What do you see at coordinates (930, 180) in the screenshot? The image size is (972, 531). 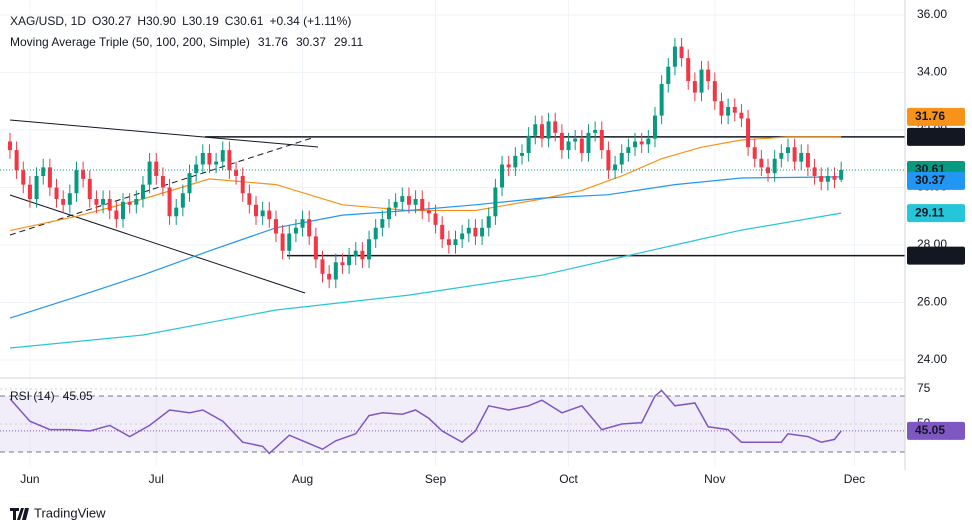 I see `ma-label: 30.37` at bounding box center [930, 180].